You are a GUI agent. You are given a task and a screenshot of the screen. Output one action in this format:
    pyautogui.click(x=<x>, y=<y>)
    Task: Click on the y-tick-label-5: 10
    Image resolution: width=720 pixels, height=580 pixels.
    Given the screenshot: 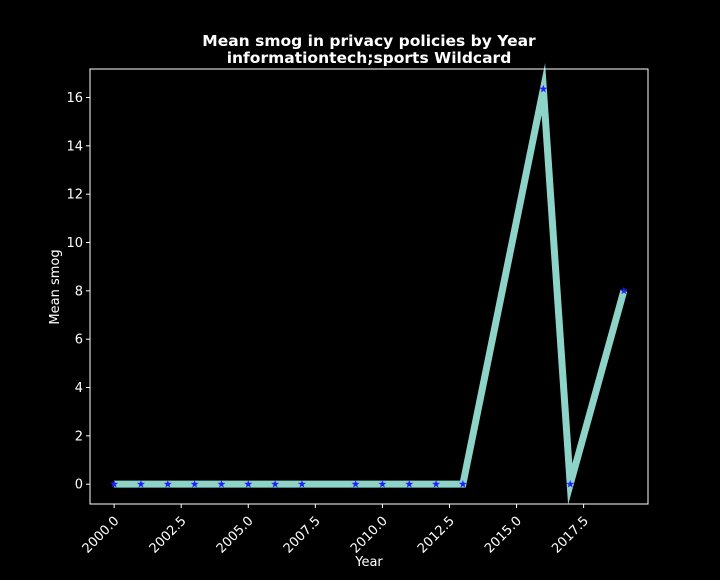 What is the action you would take?
    pyautogui.click(x=74, y=243)
    